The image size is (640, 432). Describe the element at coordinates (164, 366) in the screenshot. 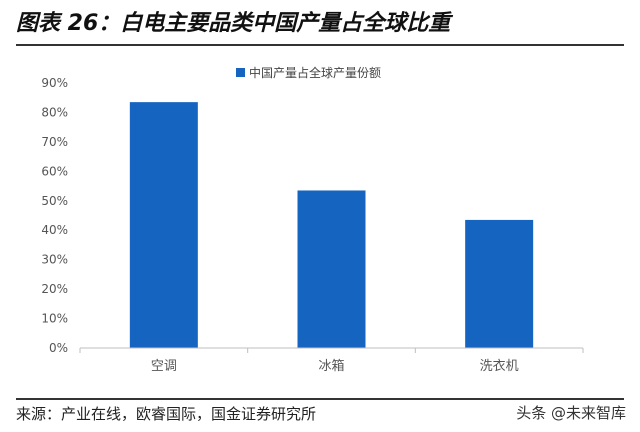

I see `x-category-label: 空调` at that location.